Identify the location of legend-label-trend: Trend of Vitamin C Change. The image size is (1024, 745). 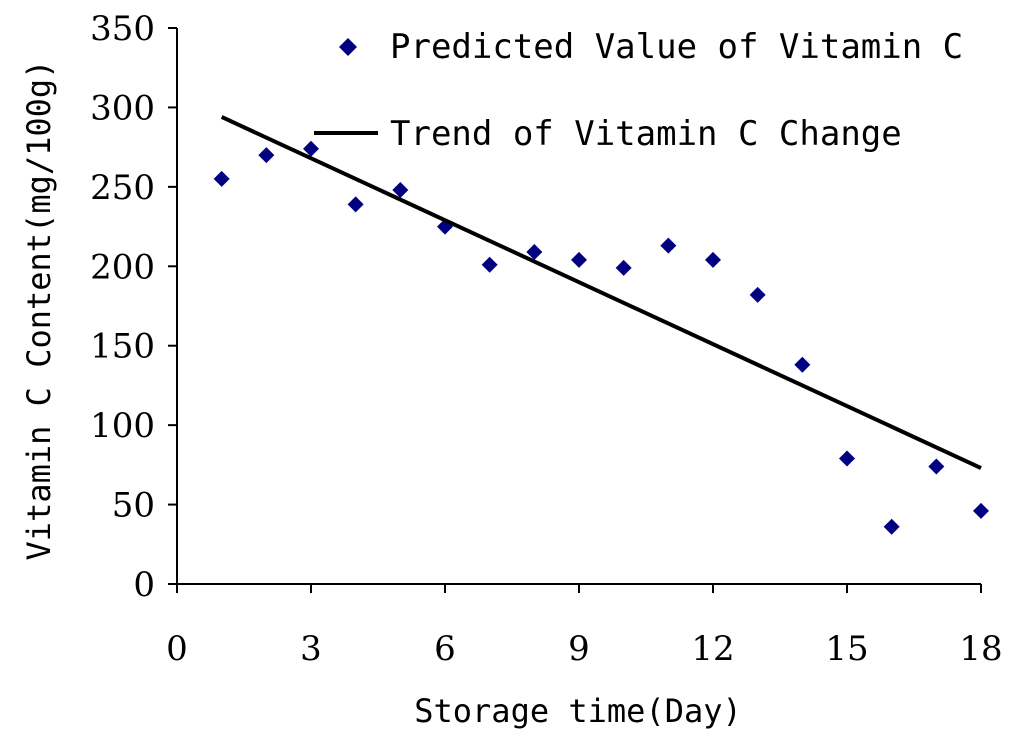
(646, 134).